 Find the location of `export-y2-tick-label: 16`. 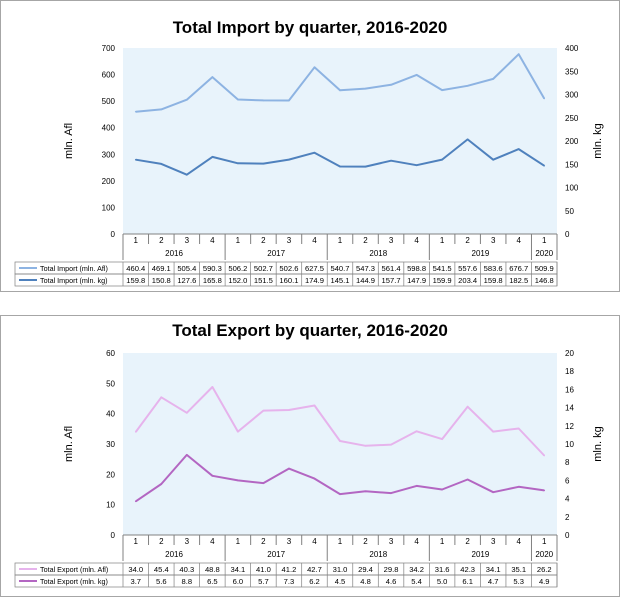

export-y2-tick-label: 16 is located at coordinates (569, 389).